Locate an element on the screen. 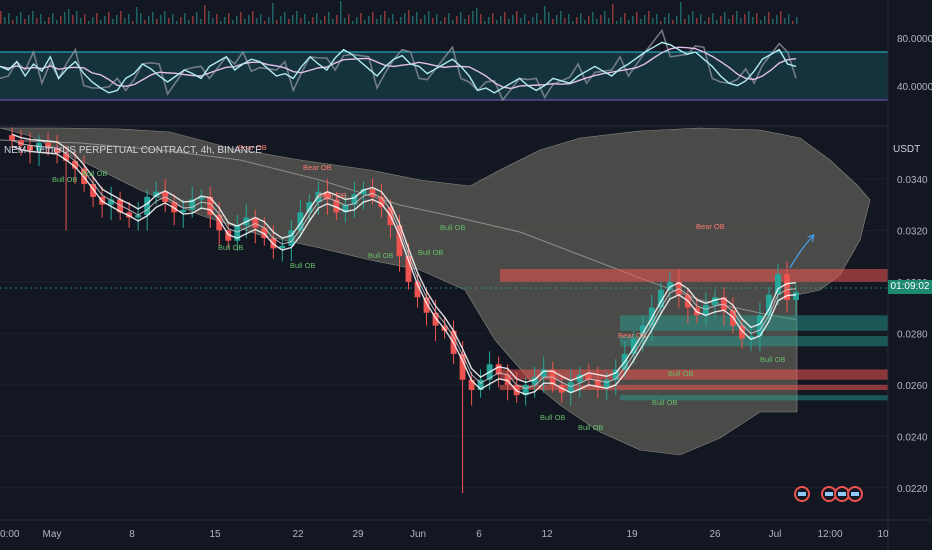 The image size is (932, 550). rsi-tick-lower: 40.0000 is located at coordinates (914, 87).